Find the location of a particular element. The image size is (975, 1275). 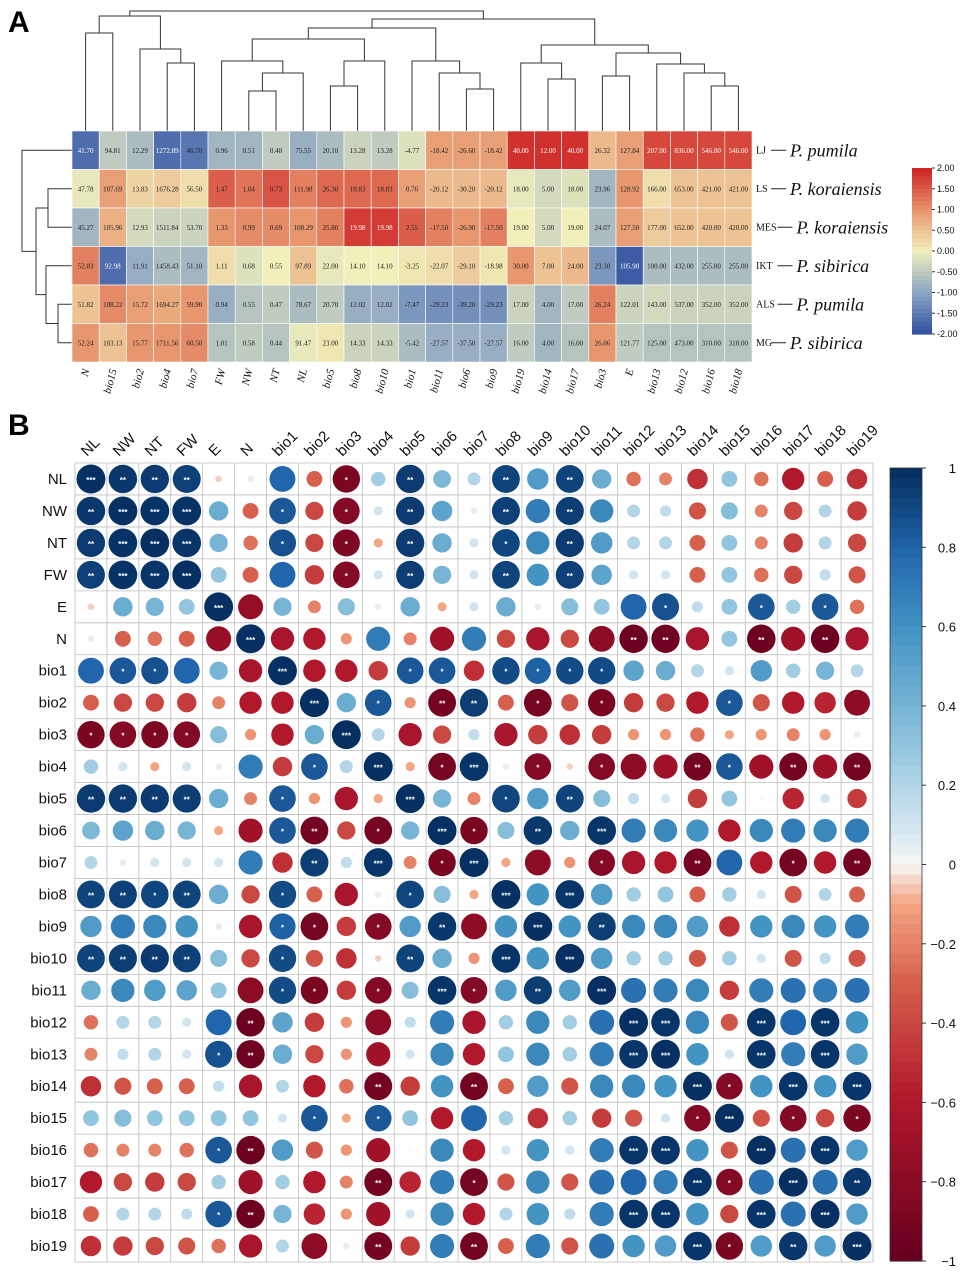

heatmap-cell-value: -17.50 is located at coordinates (439, 228).